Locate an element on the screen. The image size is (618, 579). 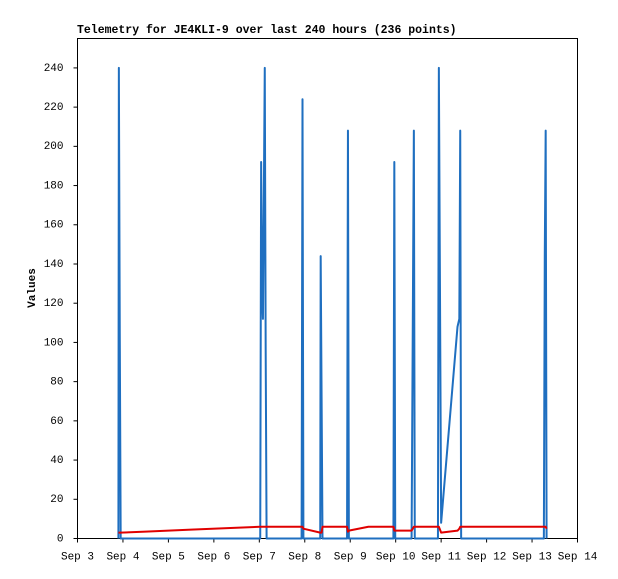
y-tick-label: 160 is located at coordinates (54, 226).